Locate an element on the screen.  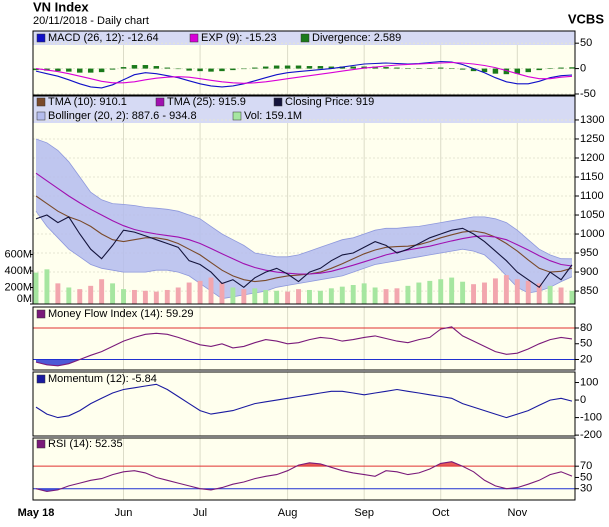
x-tick-label: Aug is located at coordinates (288, 513).